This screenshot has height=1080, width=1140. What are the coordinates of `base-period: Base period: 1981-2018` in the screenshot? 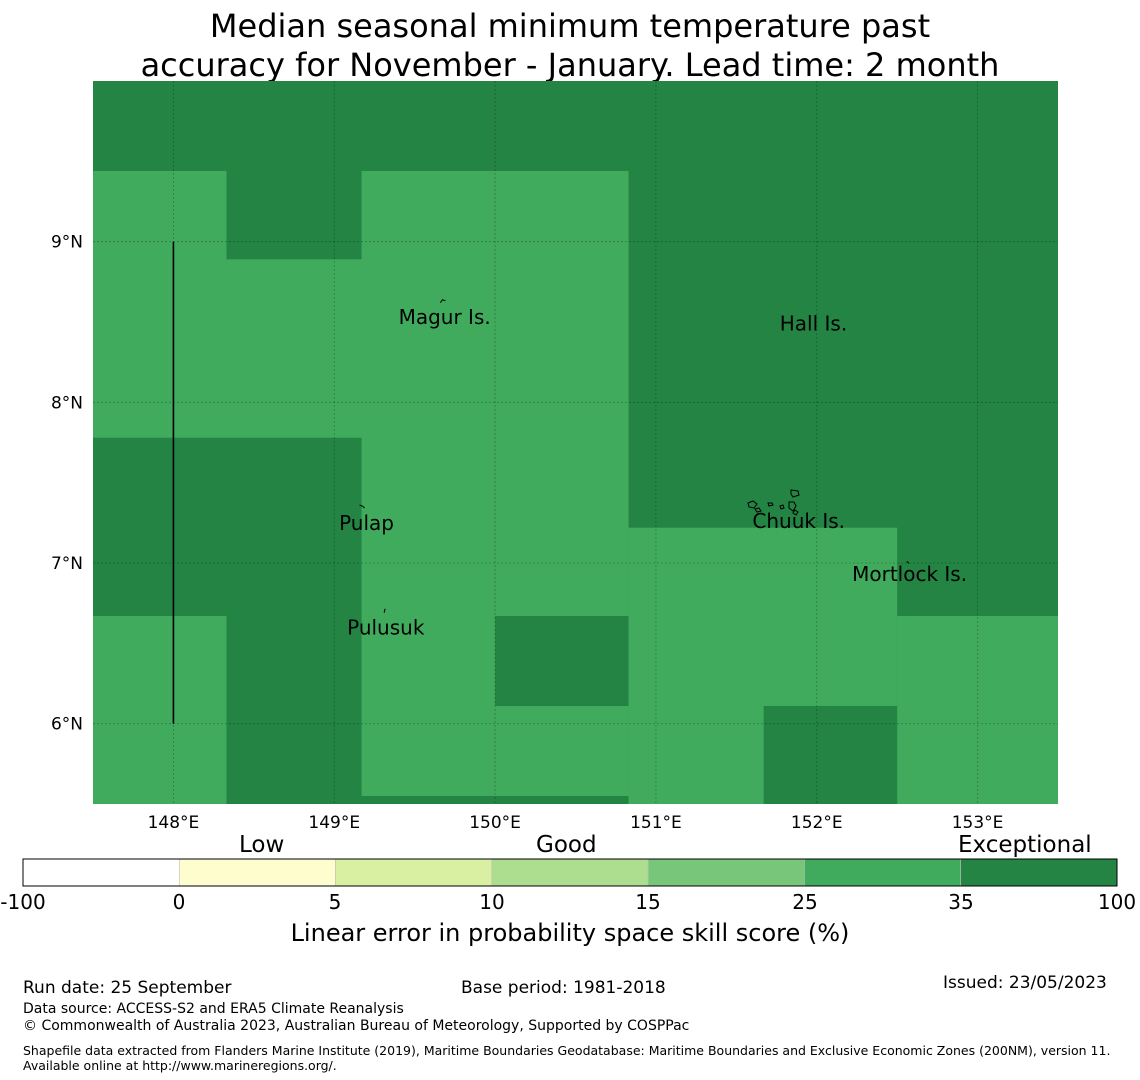 It's located at (563, 988).